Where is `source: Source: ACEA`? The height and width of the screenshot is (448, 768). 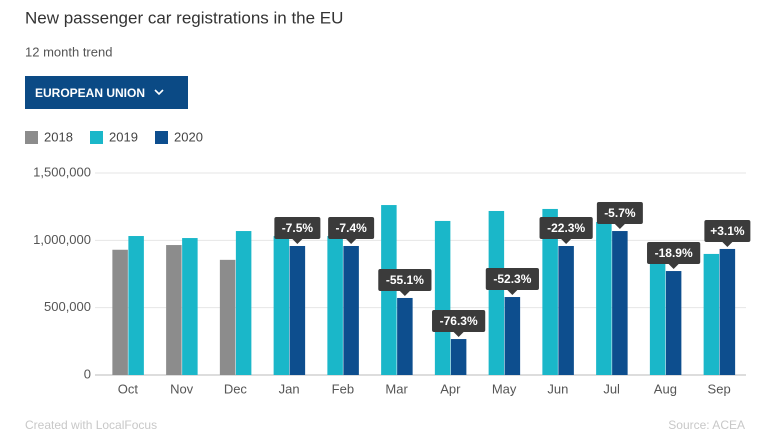
source: Source: ACEA is located at coordinates (706, 425).